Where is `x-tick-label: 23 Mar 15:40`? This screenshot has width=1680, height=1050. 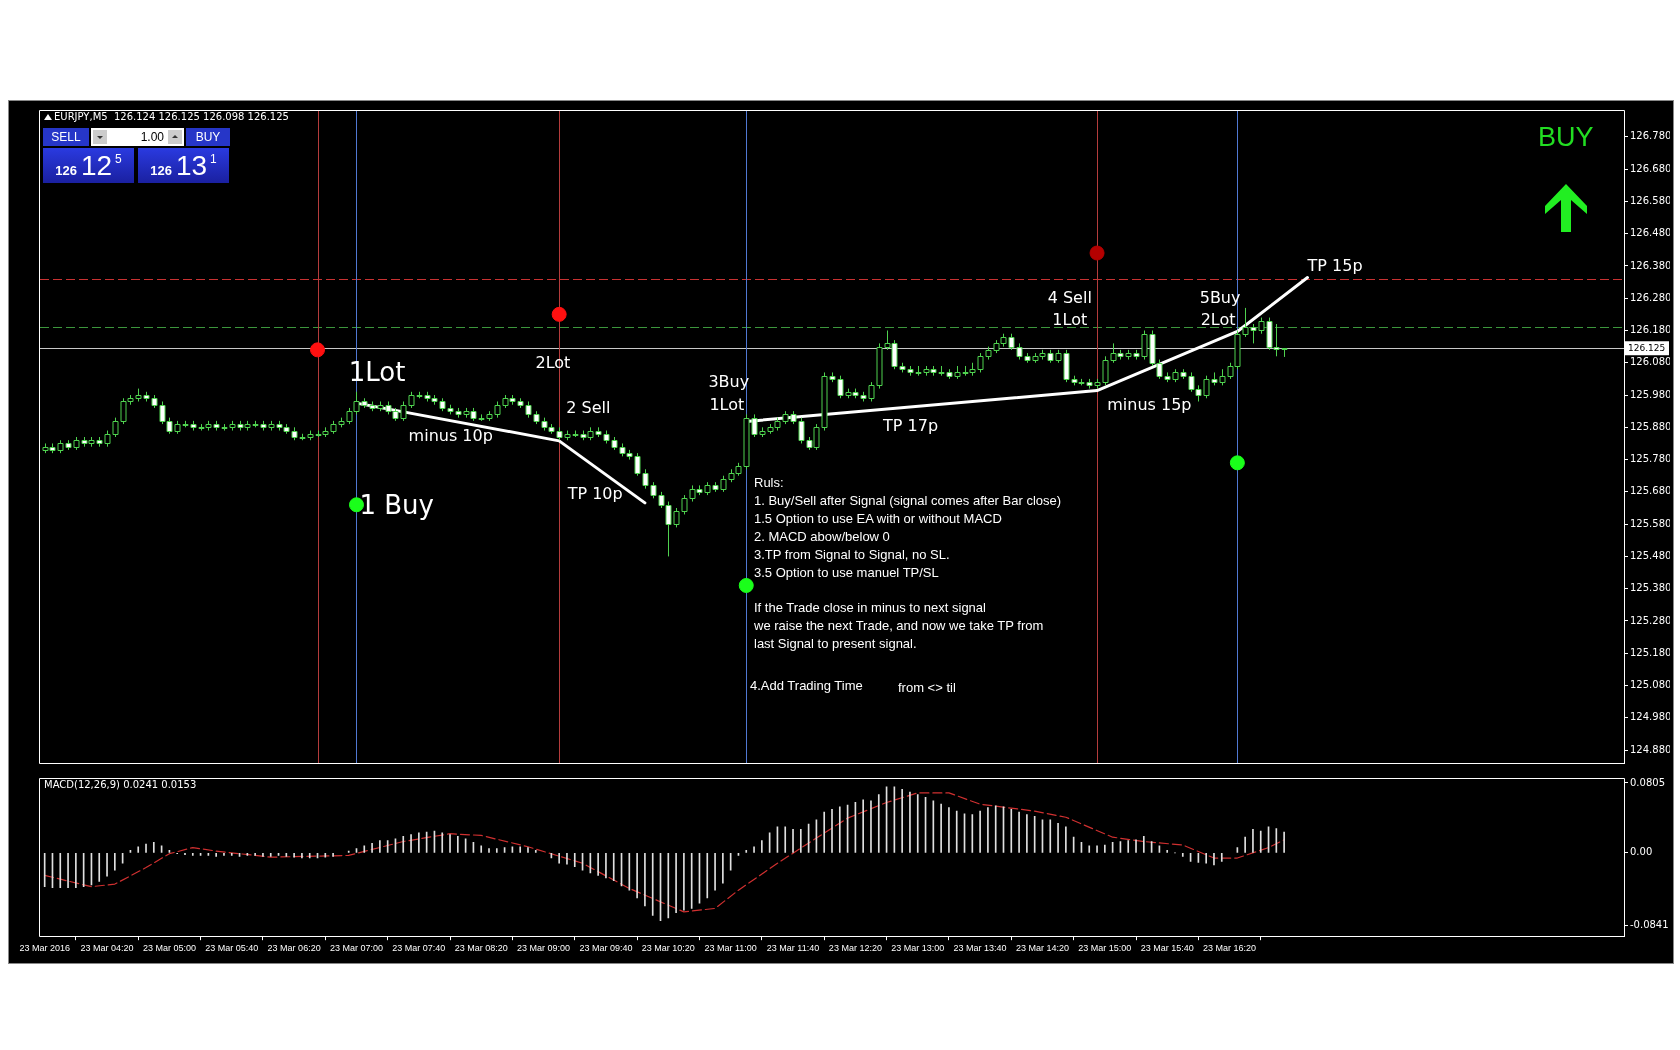 x-tick-label: 23 Mar 15:40 is located at coordinates (1167, 948).